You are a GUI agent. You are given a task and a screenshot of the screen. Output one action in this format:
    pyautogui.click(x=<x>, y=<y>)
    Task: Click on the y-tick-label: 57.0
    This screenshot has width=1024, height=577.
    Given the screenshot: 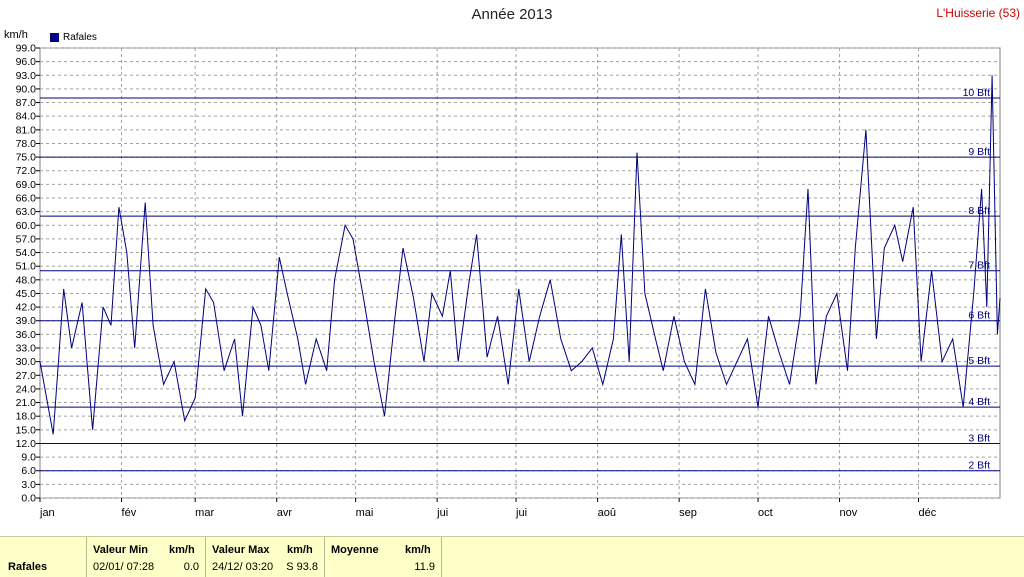 What is the action you would take?
    pyautogui.click(x=26, y=239)
    